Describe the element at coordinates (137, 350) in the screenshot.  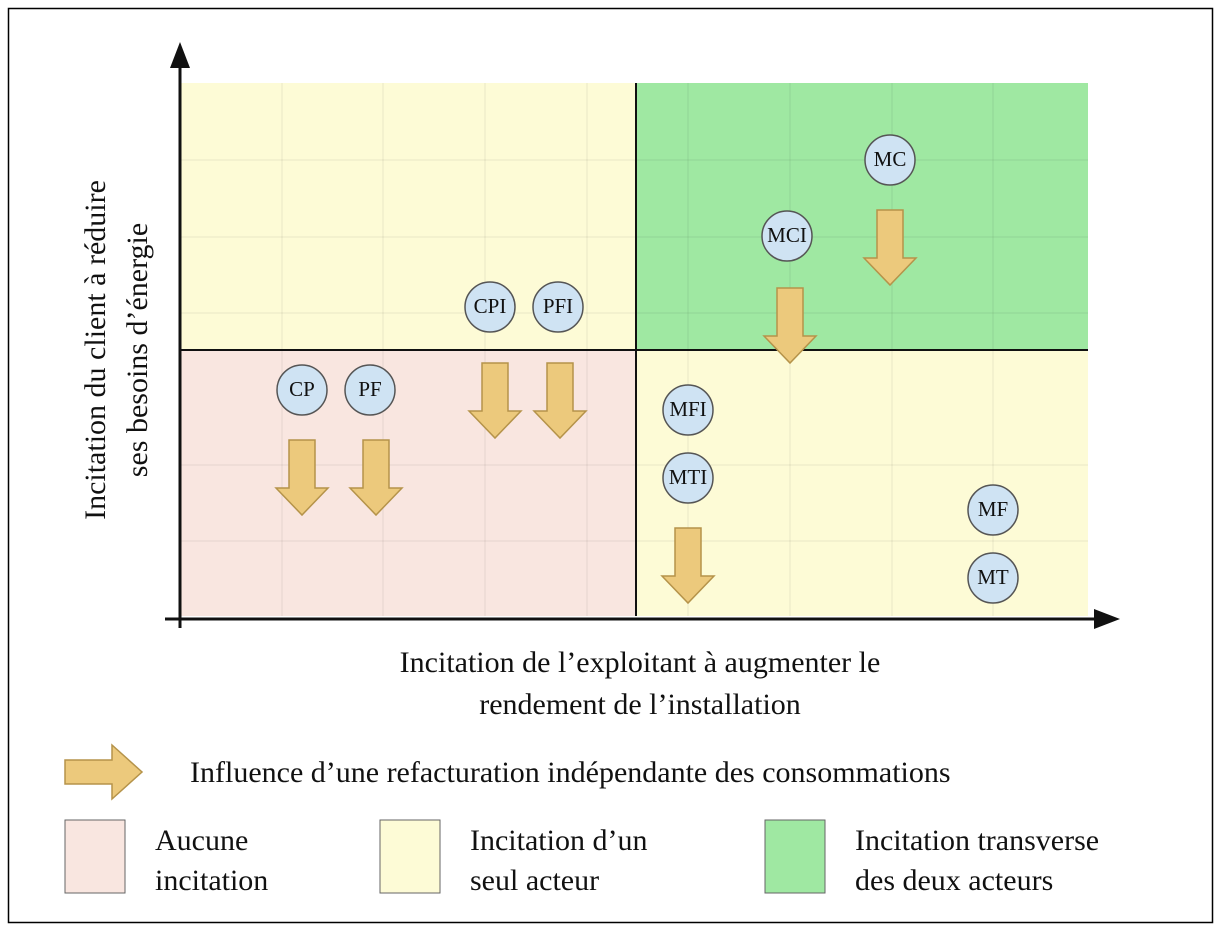
I see `y-label-line: ses besoins d’énergie` at that location.